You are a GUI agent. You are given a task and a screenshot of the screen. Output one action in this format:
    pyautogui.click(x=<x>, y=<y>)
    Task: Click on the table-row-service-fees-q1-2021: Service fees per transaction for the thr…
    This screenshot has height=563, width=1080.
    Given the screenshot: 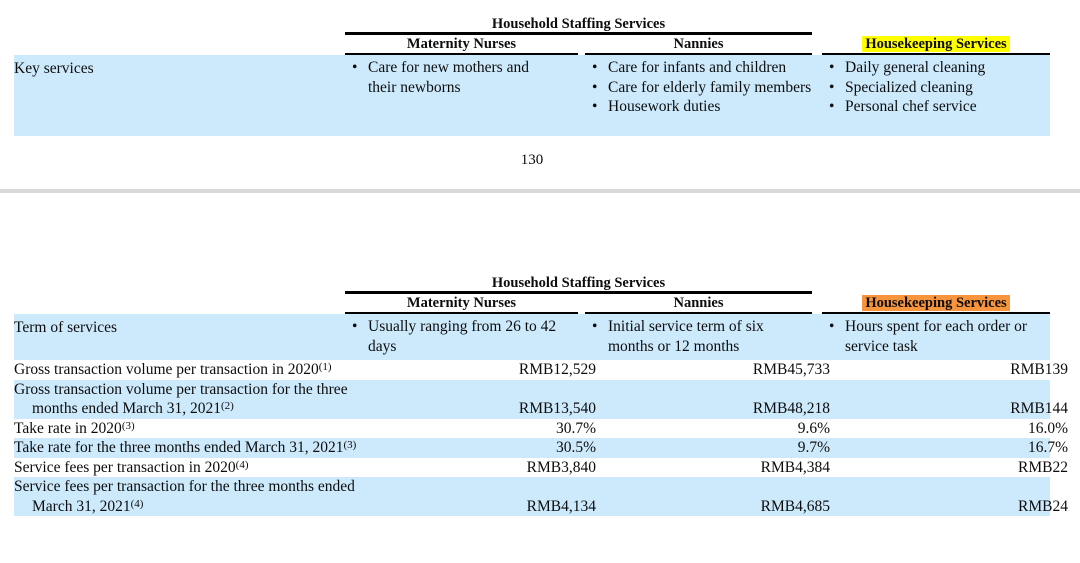 What is the action you would take?
    pyautogui.click(x=541, y=496)
    